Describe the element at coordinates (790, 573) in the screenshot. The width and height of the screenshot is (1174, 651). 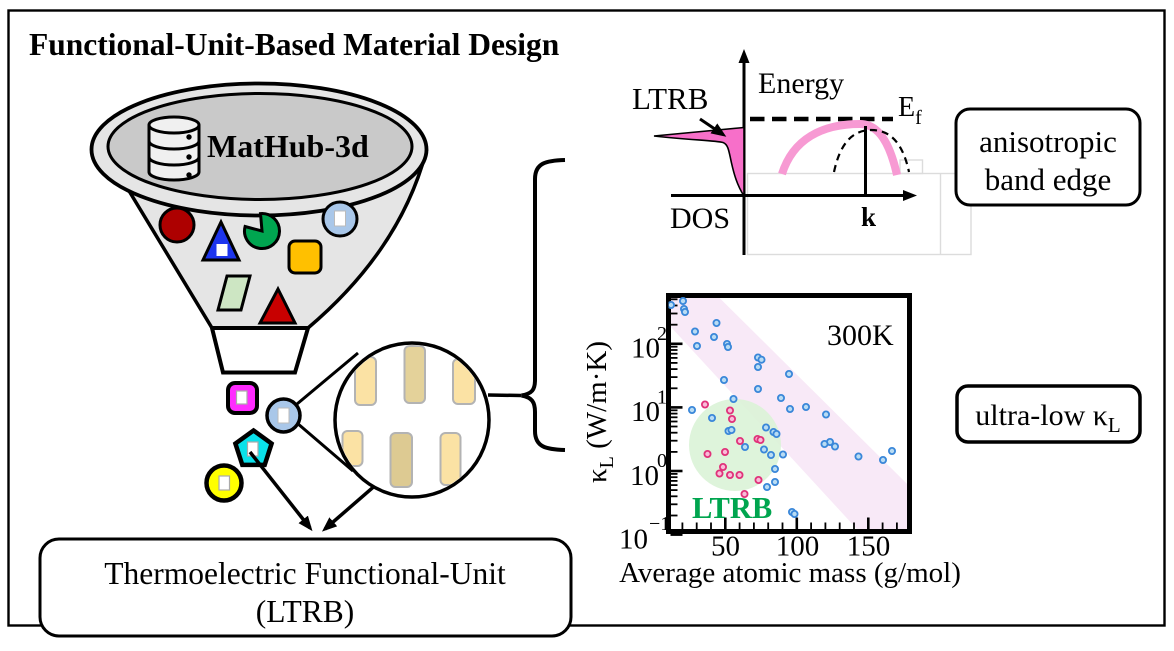
I see `svg-text: Average atomic mass (g/mol)` at that location.